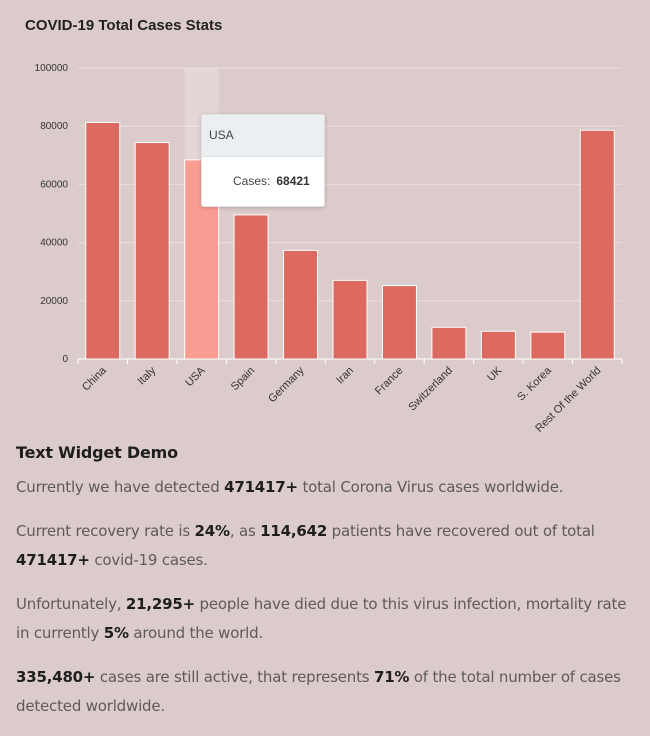 The image size is (650, 736). What do you see at coordinates (449, 343) in the screenshot?
I see `bar-switzerland` at bounding box center [449, 343].